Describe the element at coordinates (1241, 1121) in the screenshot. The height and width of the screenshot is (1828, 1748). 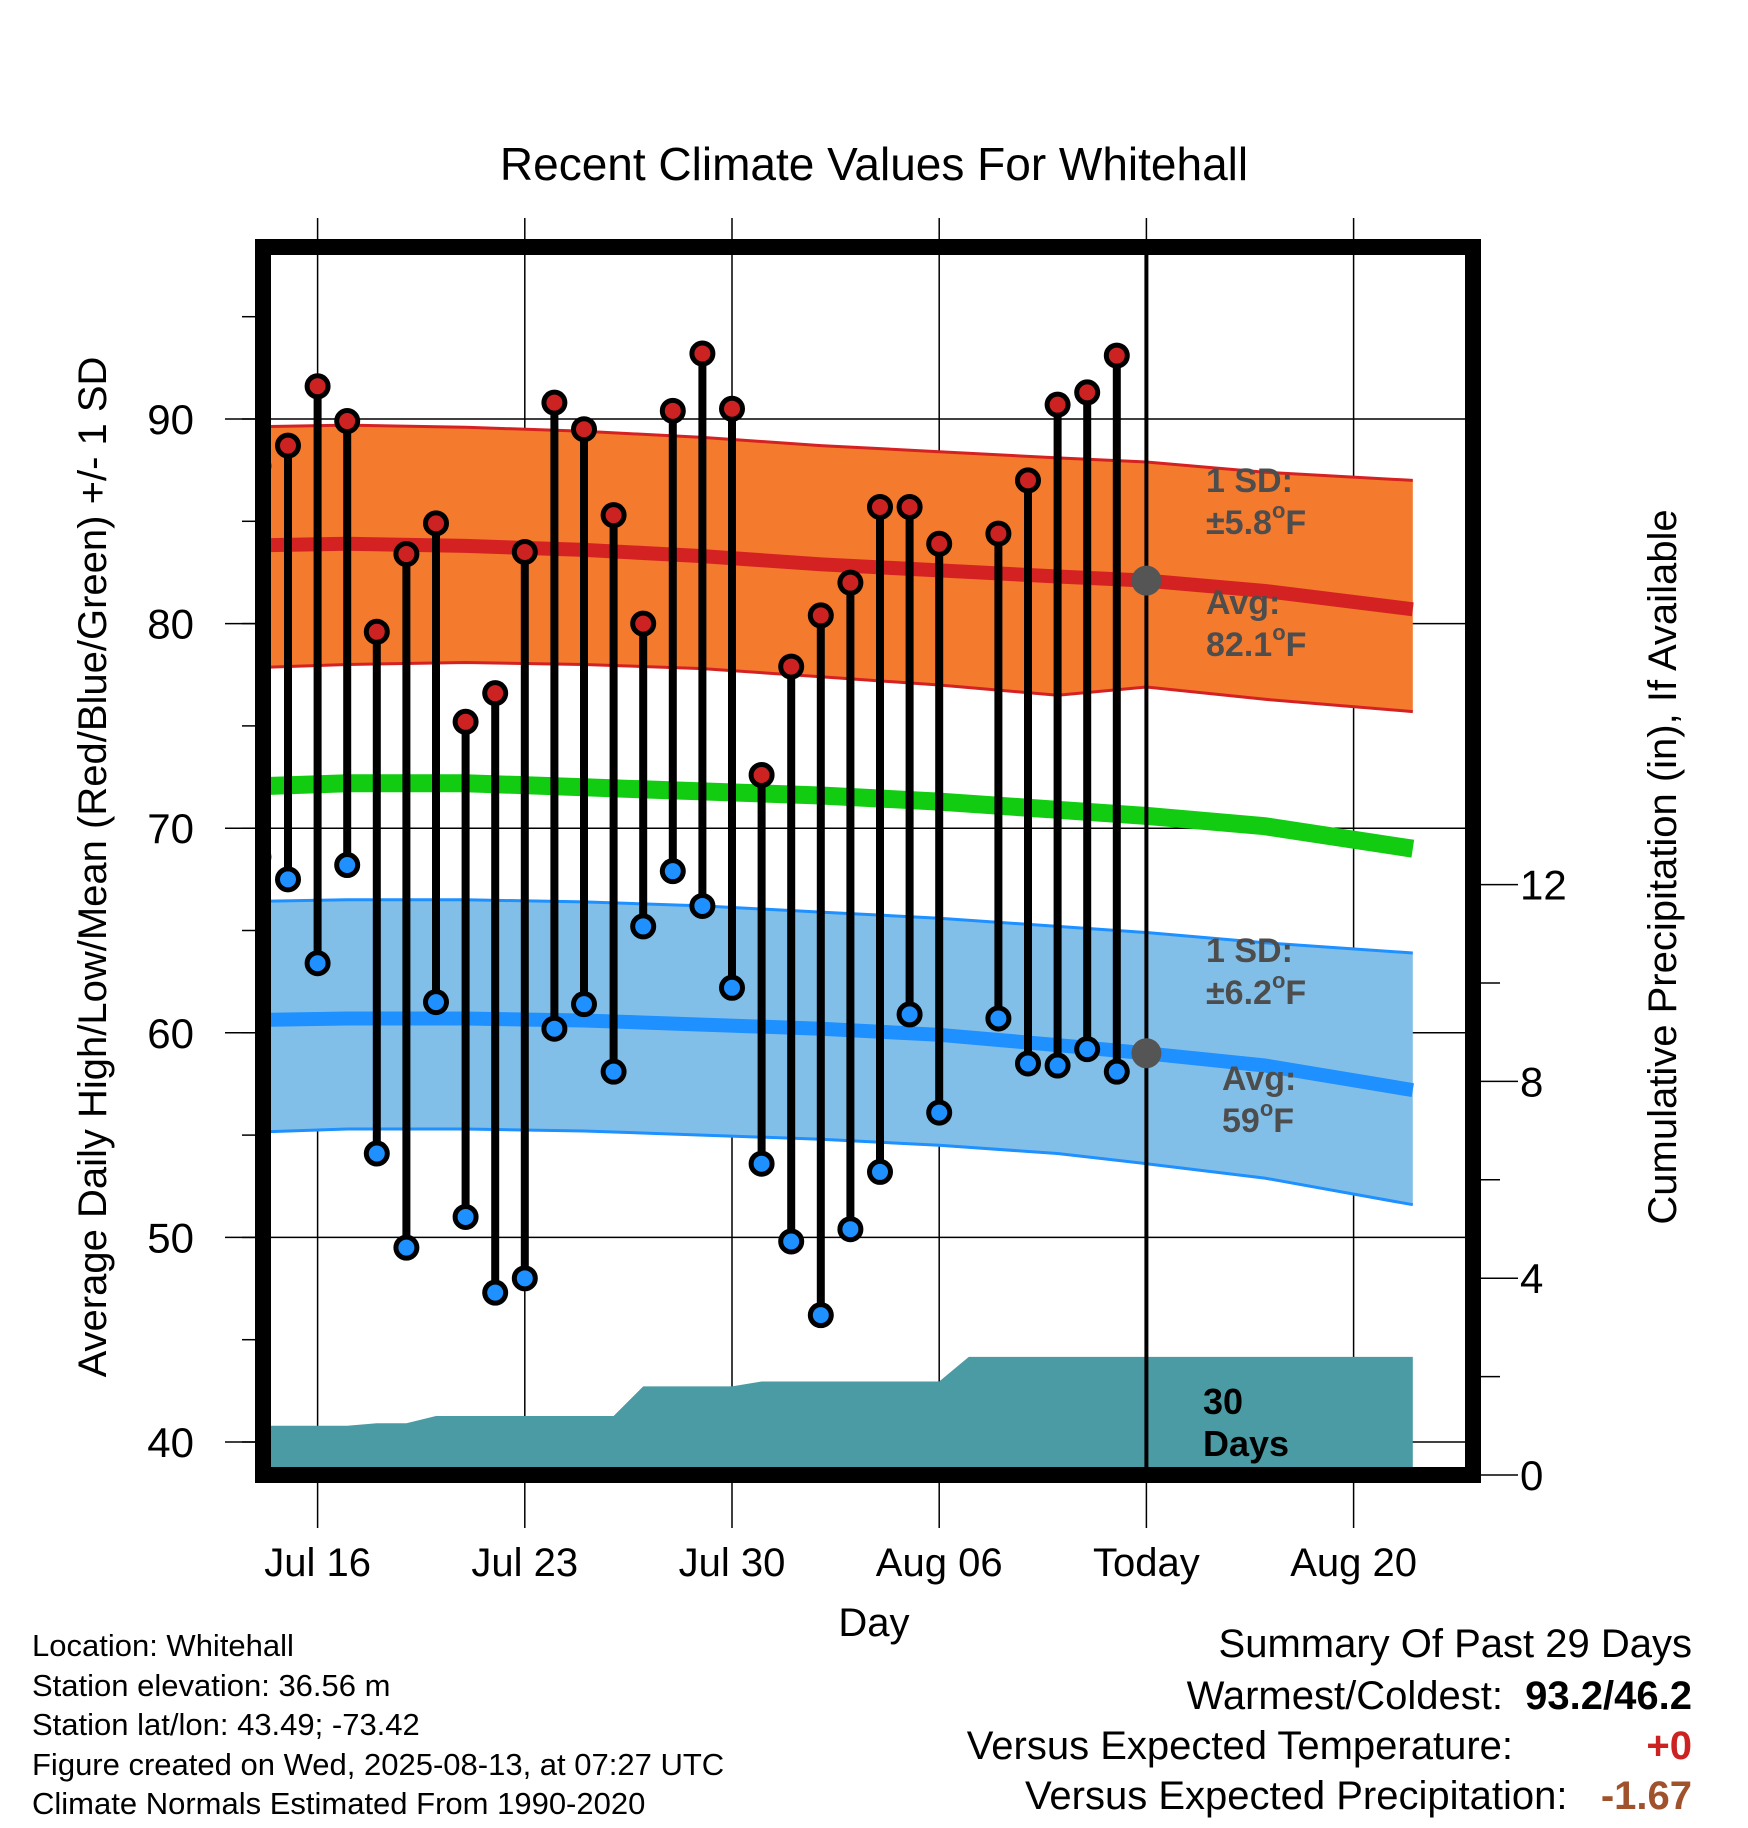
I see `low-avg-value-value: 59` at that location.